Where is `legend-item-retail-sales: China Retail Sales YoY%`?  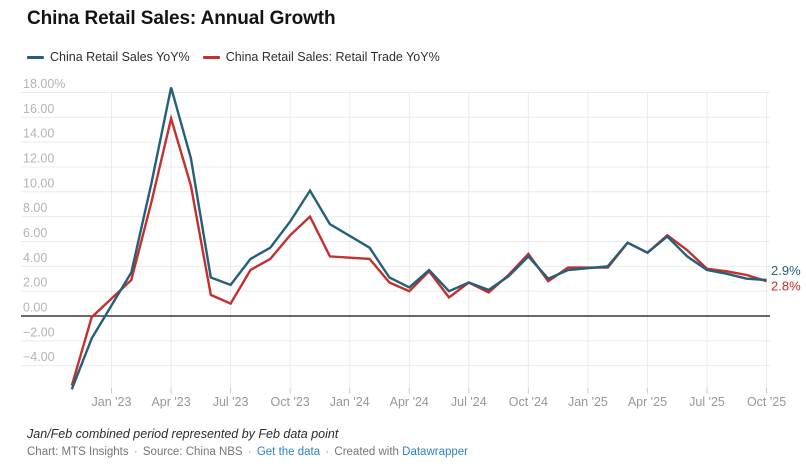 legend-item-retail-sales: China Retail Sales YoY% is located at coordinates (108, 57).